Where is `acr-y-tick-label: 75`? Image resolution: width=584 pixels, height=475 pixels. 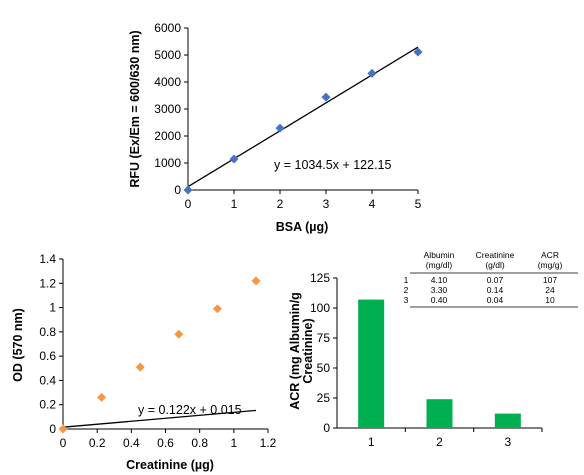 acr-y-tick-label: 75 is located at coordinates (324, 338).